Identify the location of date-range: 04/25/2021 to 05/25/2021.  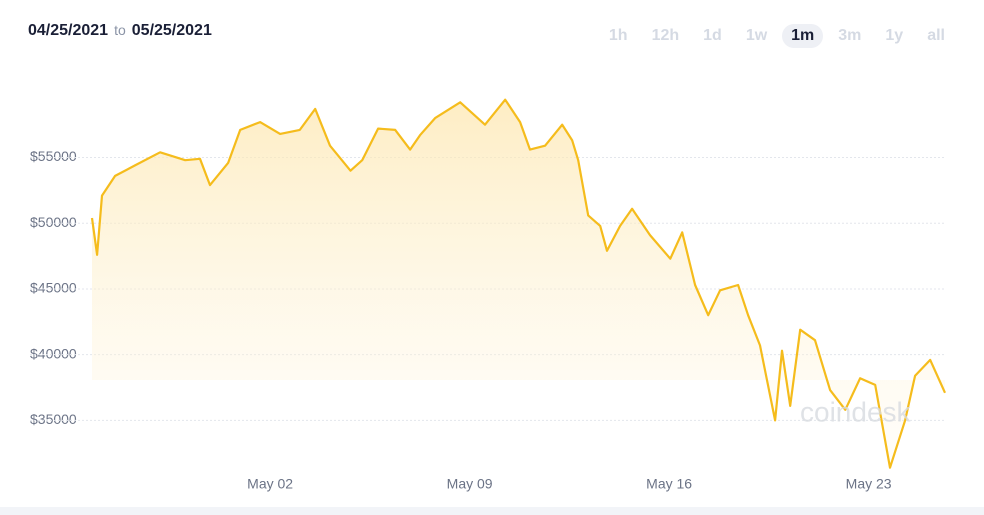
(120, 31).